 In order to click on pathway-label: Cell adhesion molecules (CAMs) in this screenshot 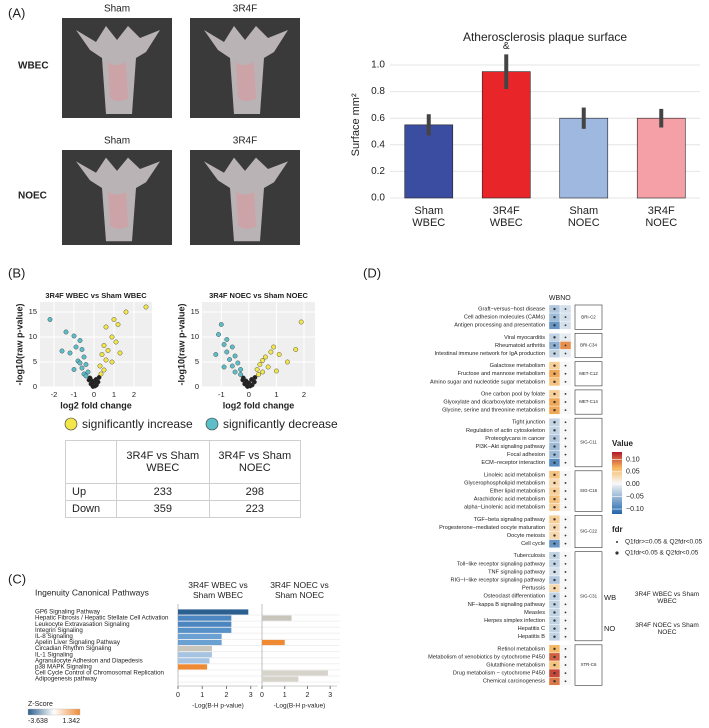, I will do `click(504, 318)`.